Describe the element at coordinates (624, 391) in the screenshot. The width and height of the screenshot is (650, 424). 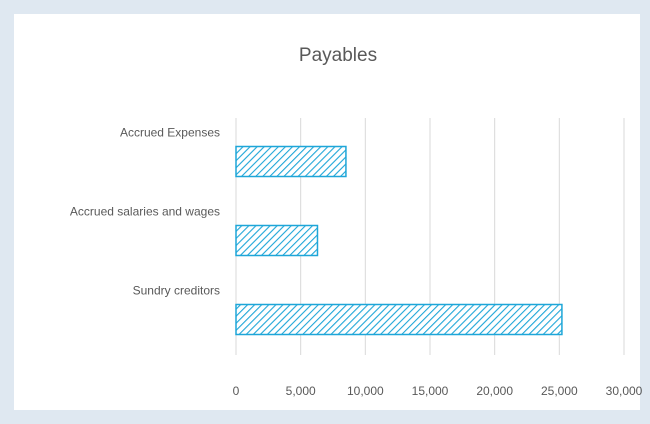
I see `x-tick-label: 30,000` at that location.